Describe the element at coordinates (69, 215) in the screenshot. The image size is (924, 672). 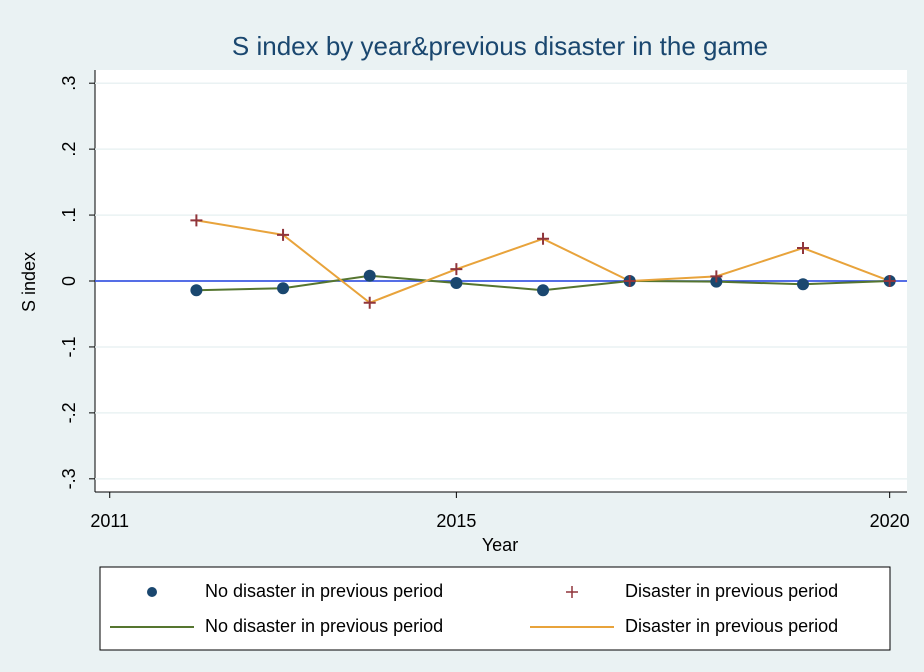
I see `y-tick-label: .1` at that location.